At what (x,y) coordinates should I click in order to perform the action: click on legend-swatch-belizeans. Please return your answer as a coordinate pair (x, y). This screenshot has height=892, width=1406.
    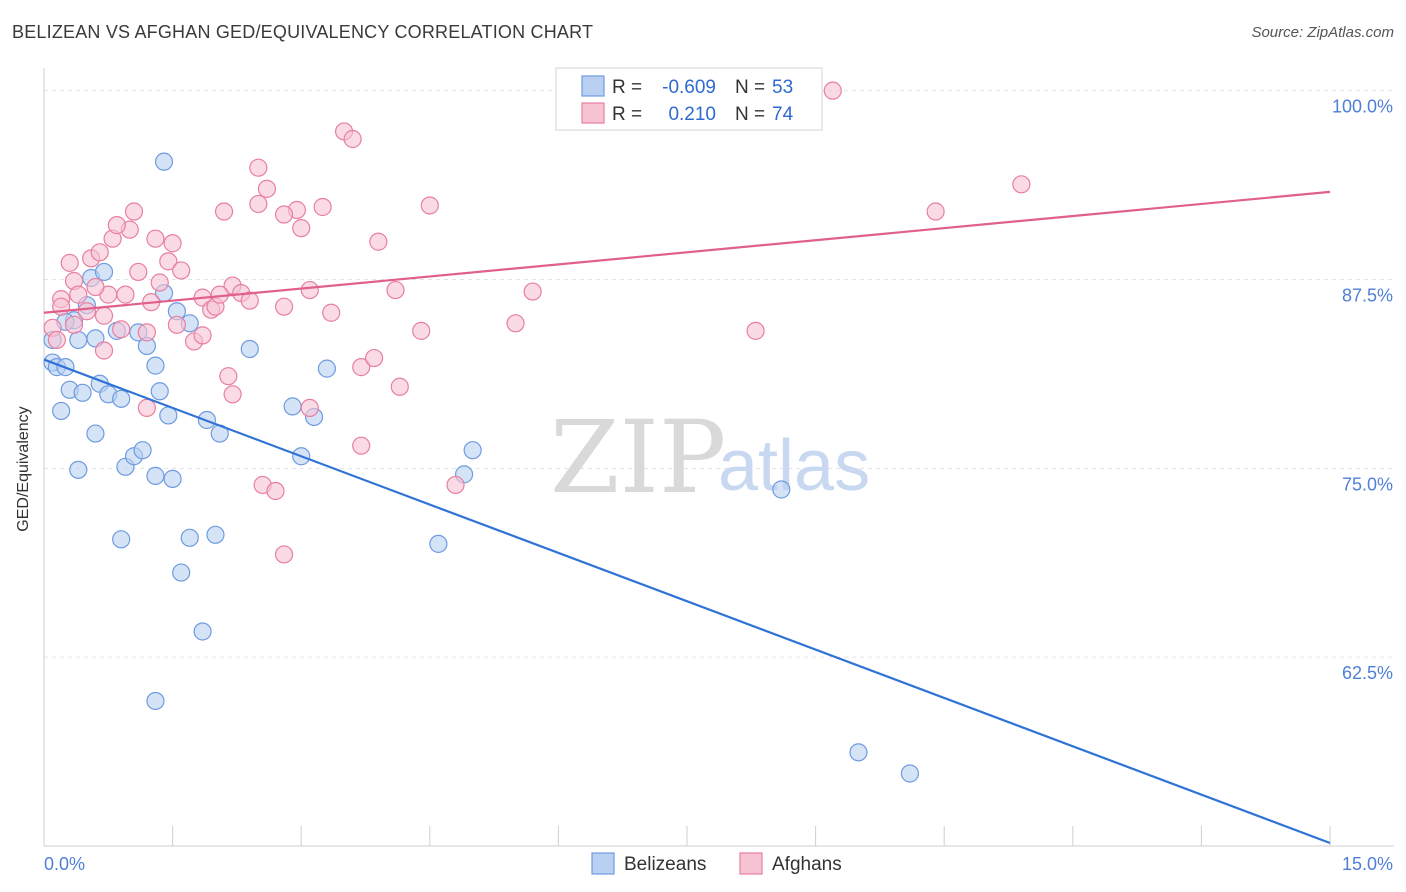
    Looking at the image, I should click on (593, 86).